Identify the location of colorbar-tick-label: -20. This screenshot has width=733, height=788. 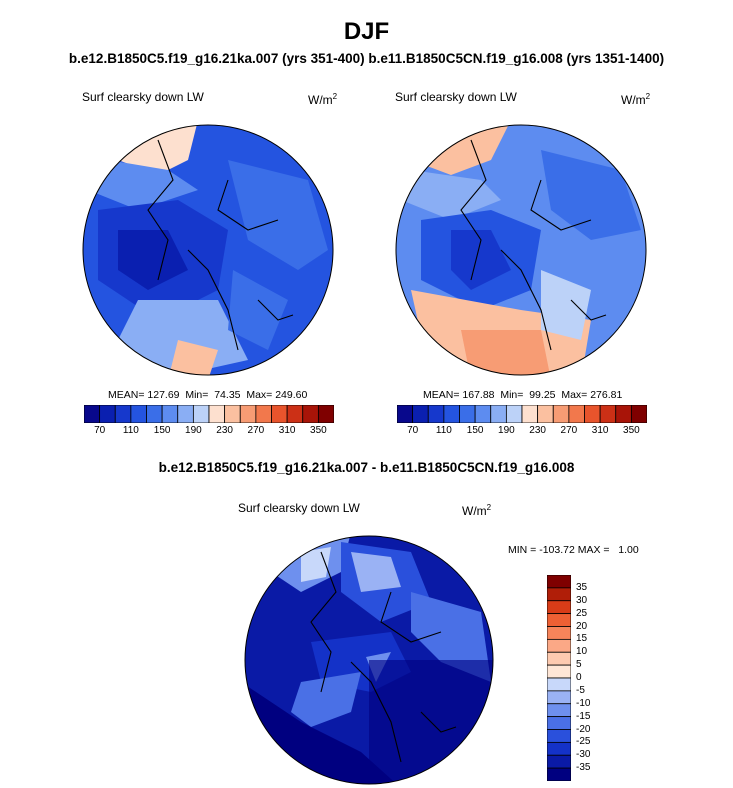
(583, 729).